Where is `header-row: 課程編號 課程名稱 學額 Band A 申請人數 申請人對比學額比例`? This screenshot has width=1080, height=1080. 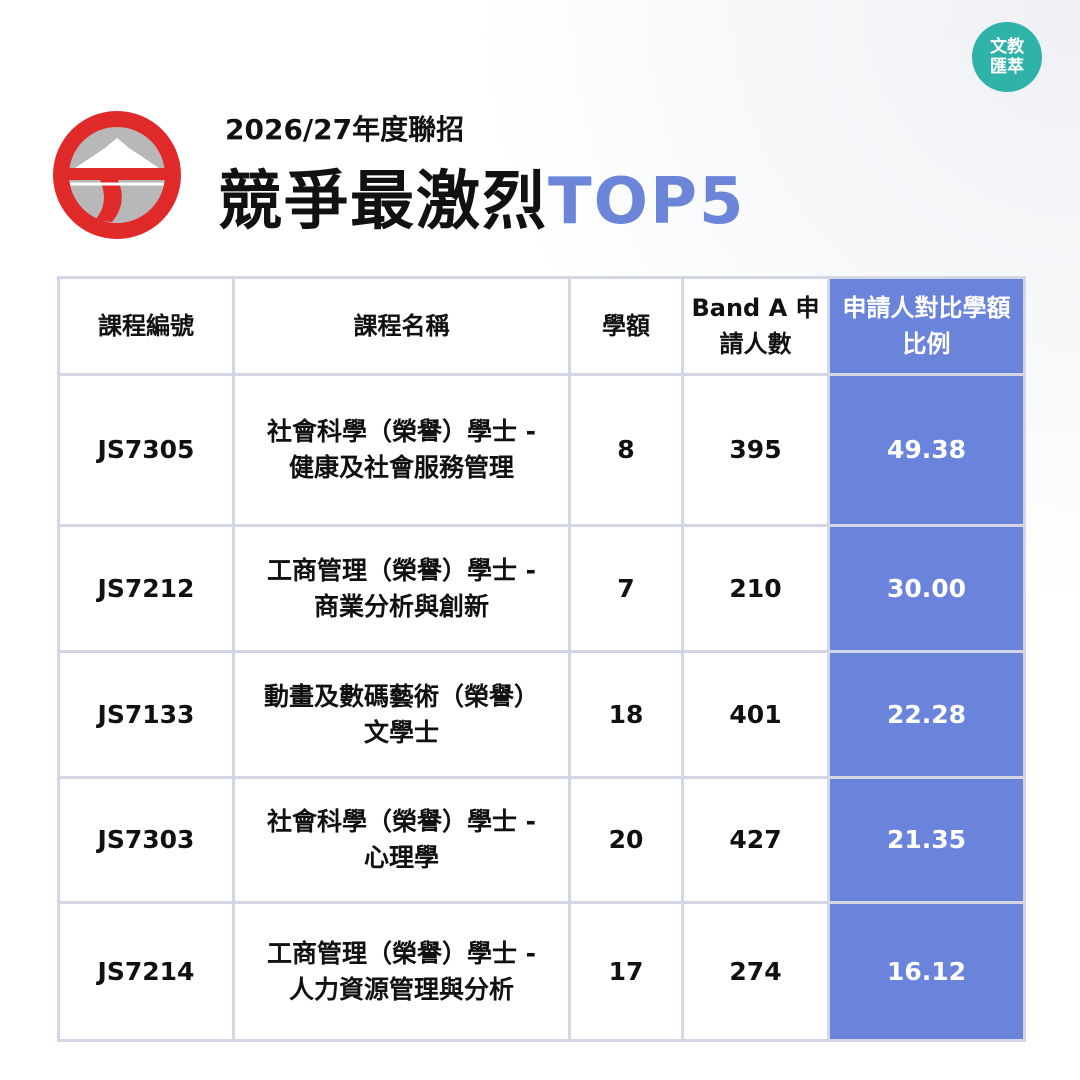
header-row: 課程編號 課程名稱 學額 Band A 申請人數 申請人對比學額比例 is located at coordinates (541, 326).